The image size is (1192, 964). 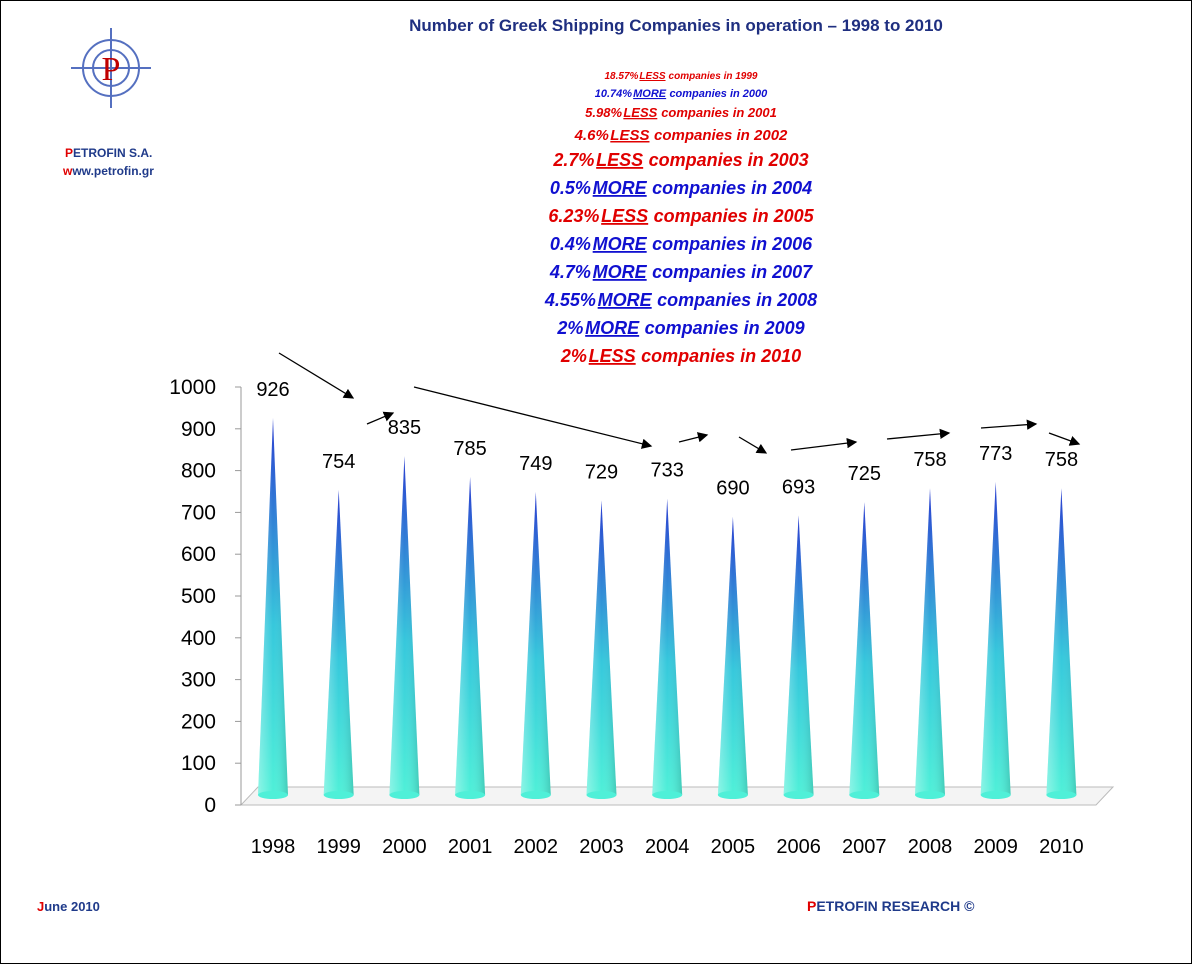 What do you see at coordinates (109, 153) in the screenshot?
I see `logo-company: PETROFIN S.A.` at bounding box center [109, 153].